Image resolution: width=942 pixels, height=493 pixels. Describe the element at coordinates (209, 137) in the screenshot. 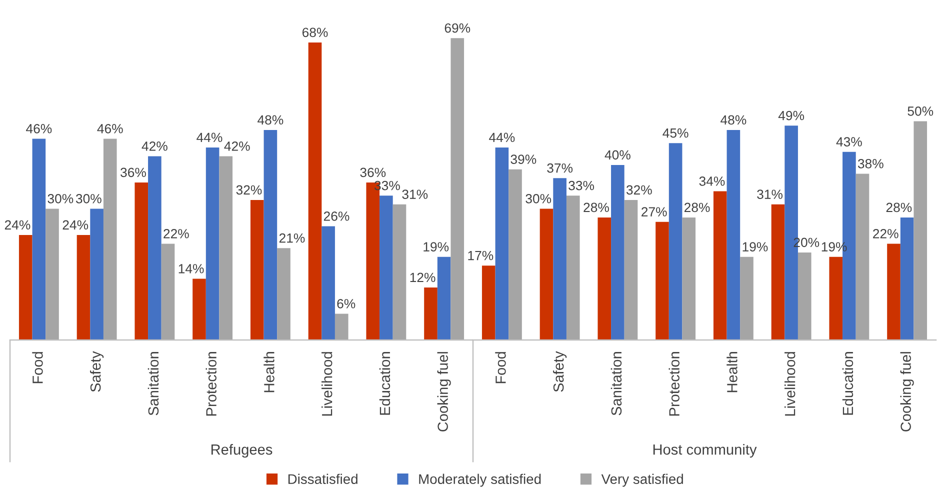

I see `data-label: 44%` at that location.